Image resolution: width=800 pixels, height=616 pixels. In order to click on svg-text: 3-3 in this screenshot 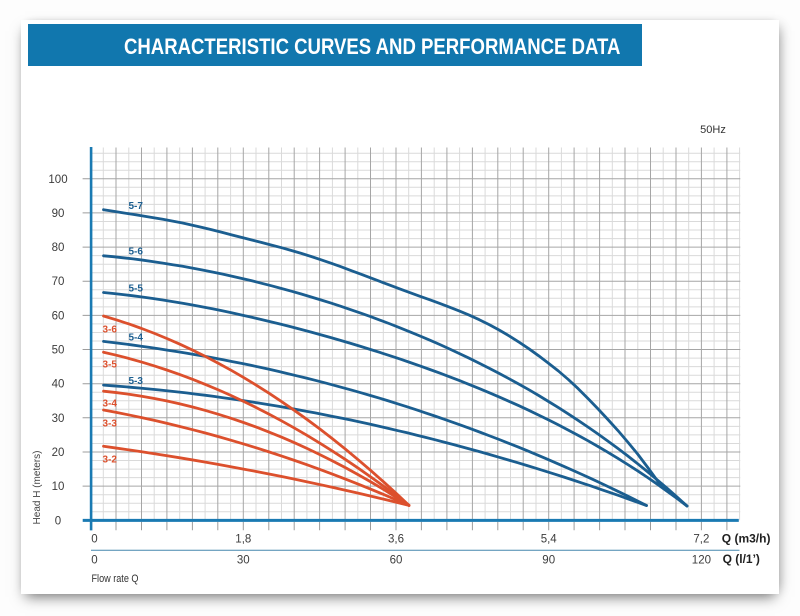, I will do `click(109, 423)`.